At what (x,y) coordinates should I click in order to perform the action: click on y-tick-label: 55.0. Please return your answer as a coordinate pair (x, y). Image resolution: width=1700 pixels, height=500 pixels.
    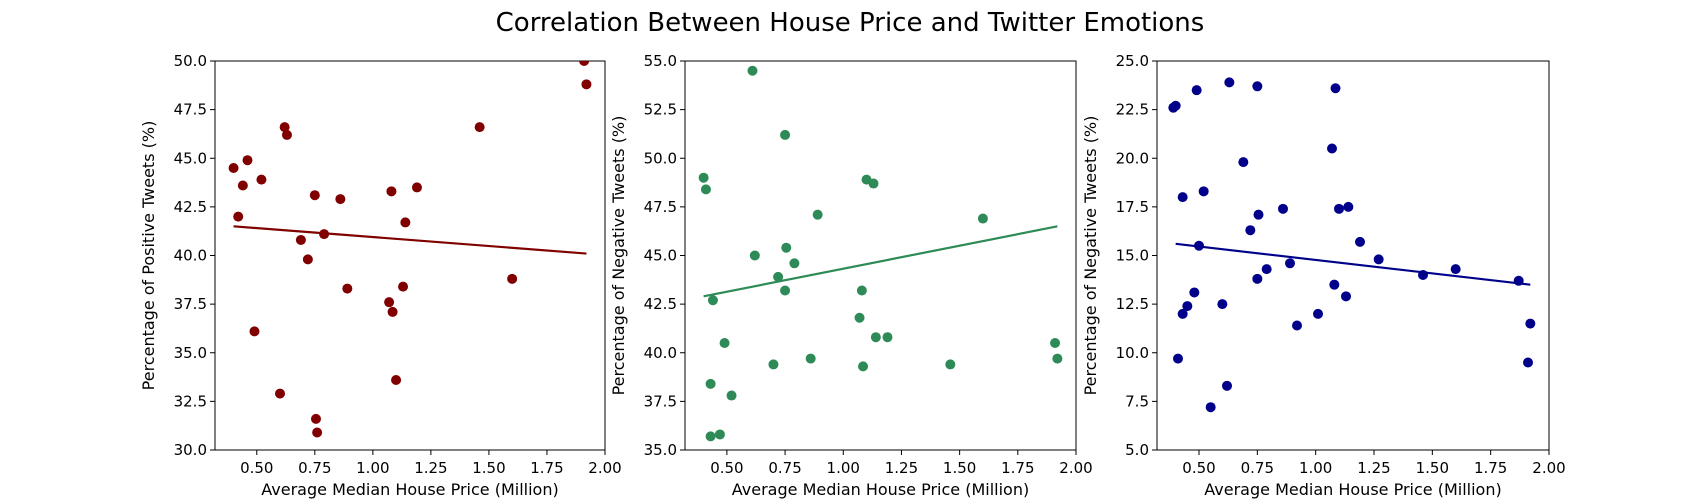
    Looking at the image, I should click on (660, 61).